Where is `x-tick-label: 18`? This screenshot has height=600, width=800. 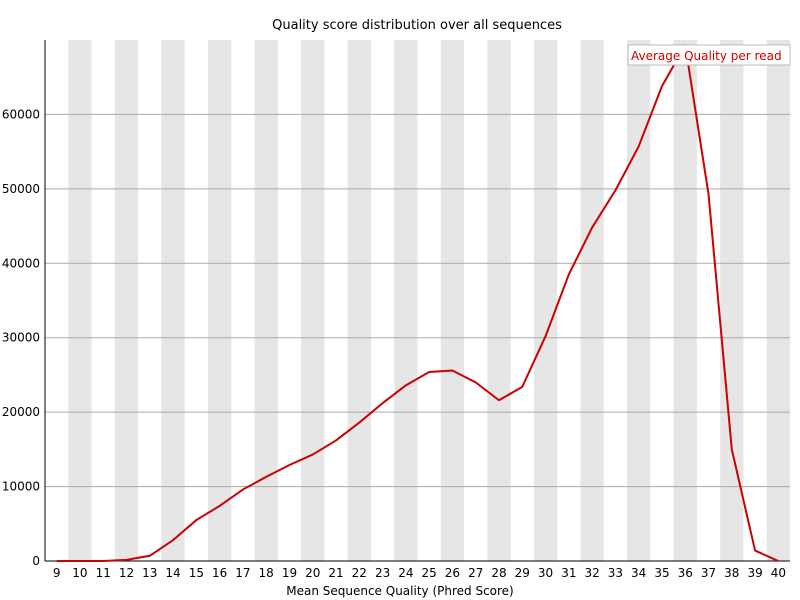 x-tick-label: 18 is located at coordinates (266, 573).